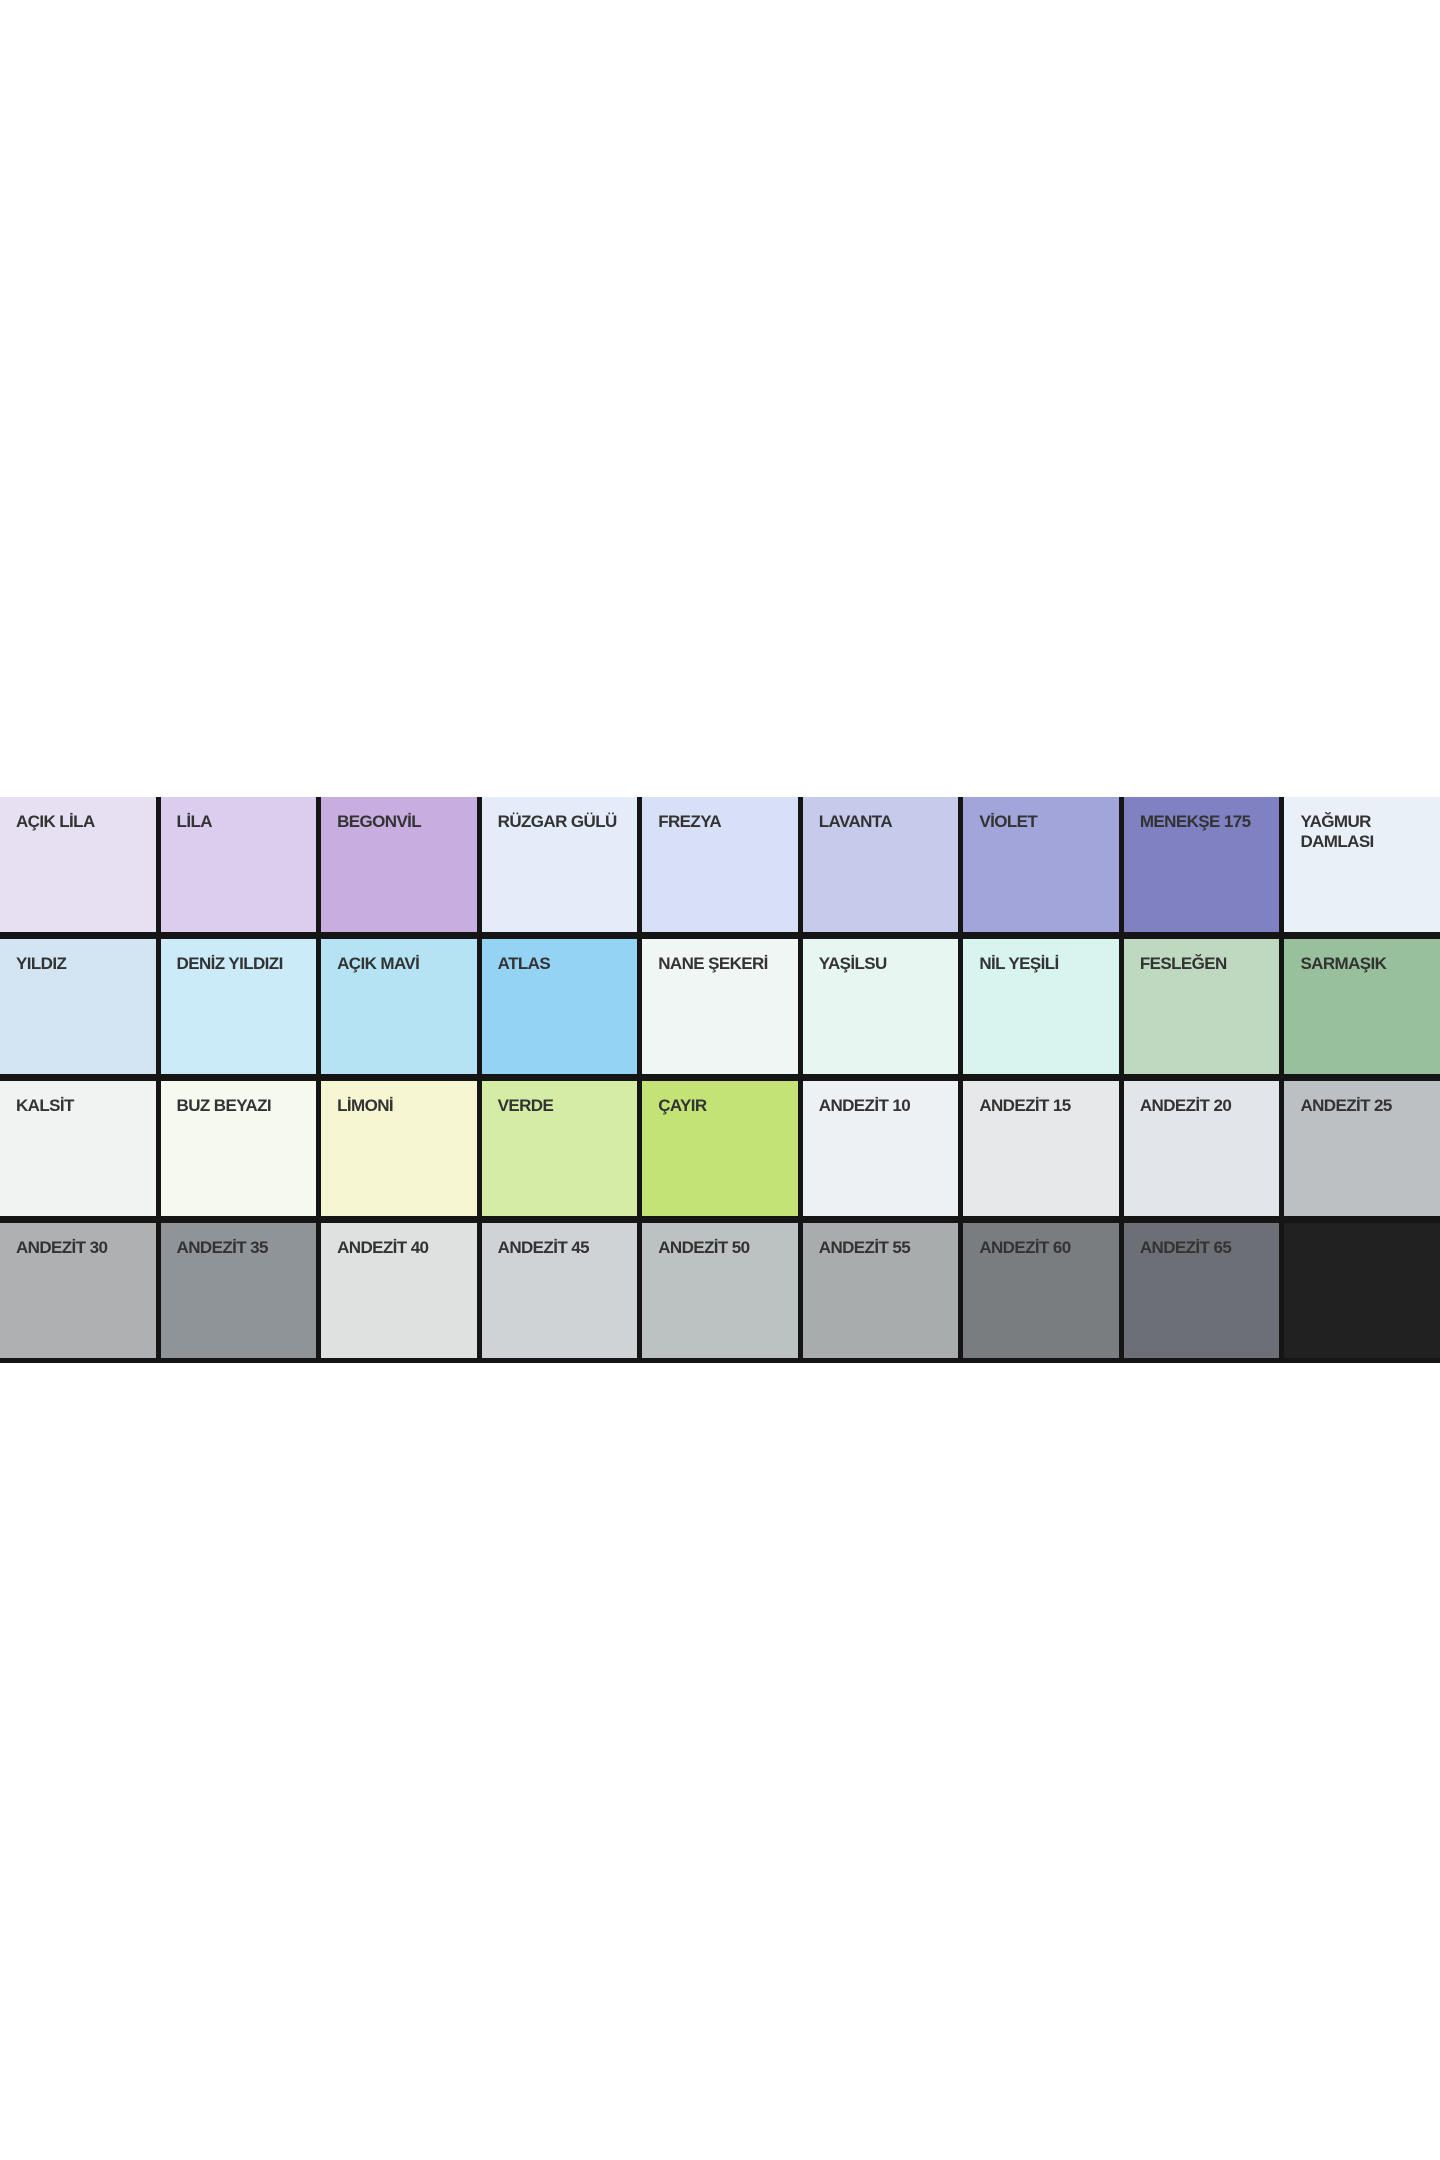  Describe the element at coordinates (720, 864) in the screenshot. I see `color-swatch: FREZYA` at that location.